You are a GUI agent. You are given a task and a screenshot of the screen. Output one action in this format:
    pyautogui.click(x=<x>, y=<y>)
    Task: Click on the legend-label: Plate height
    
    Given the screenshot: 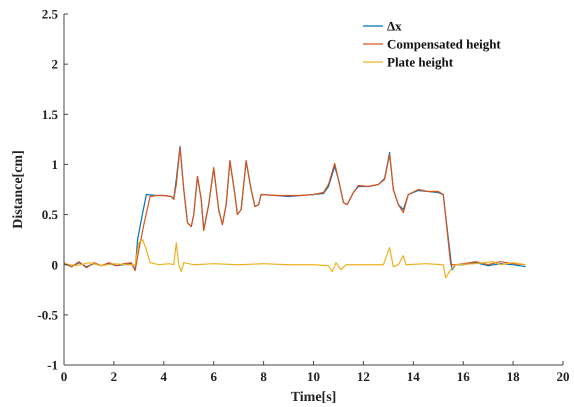 What is the action you would take?
    pyautogui.click(x=420, y=62)
    